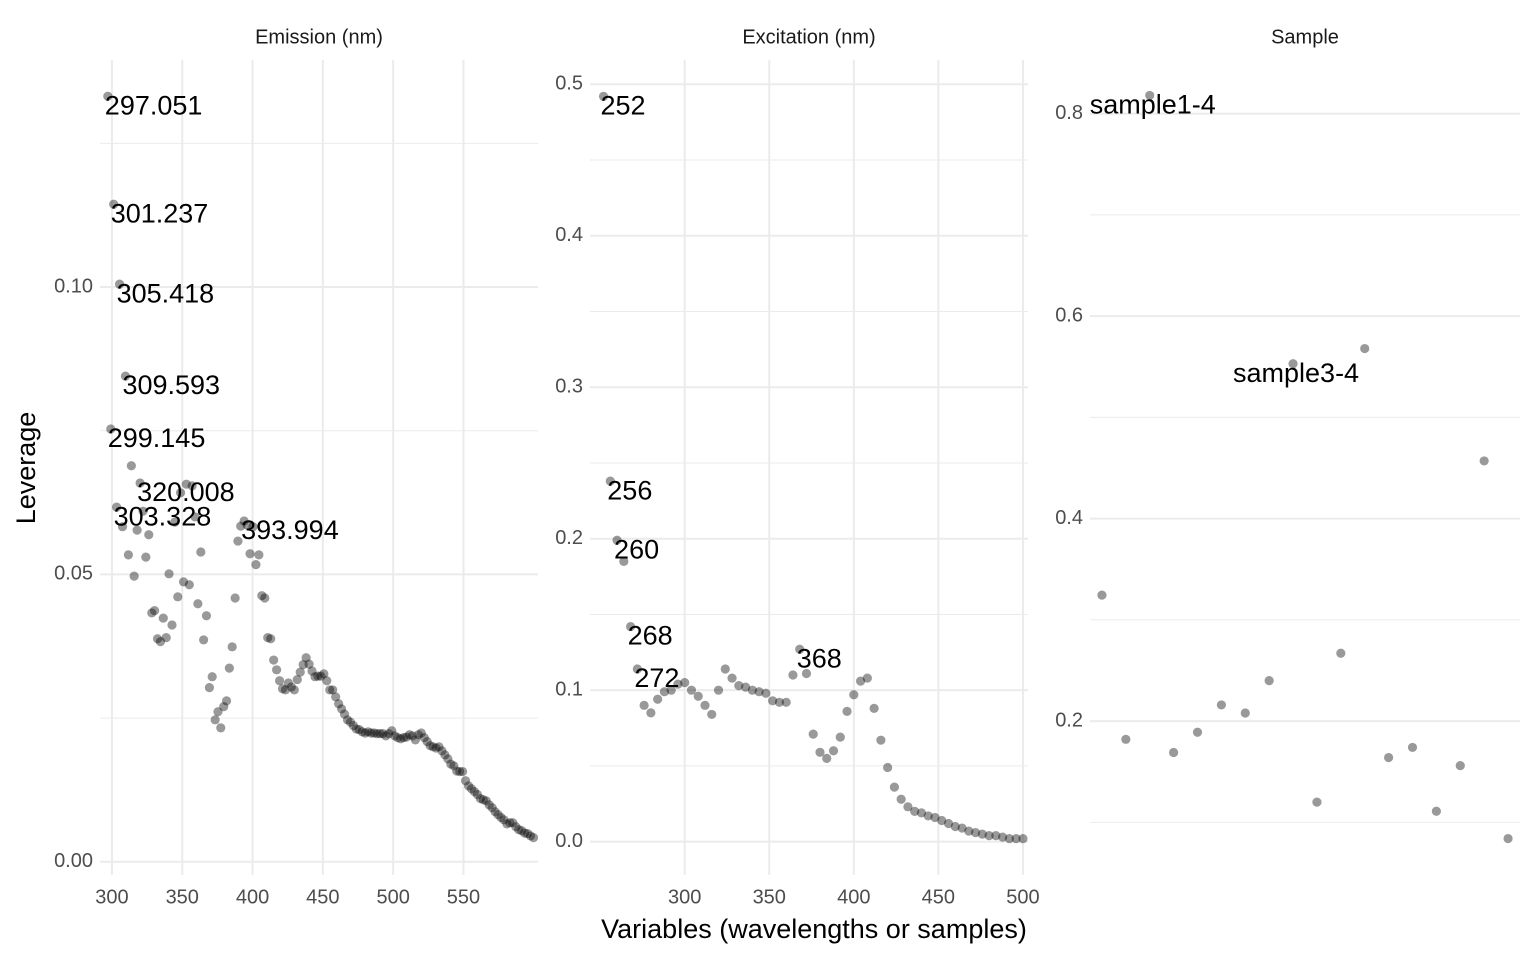 Image resolution: width=1536 pixels, height=965 pixels. I want to click on point-label: 320.008, so click(186, 492).